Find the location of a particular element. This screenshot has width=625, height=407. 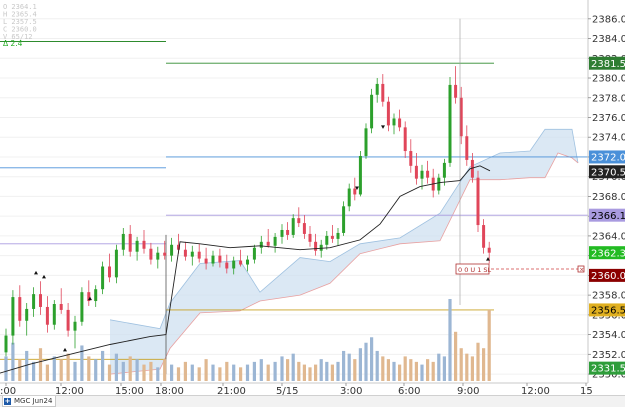

order-close-icon is located at coordinates (581, 269).